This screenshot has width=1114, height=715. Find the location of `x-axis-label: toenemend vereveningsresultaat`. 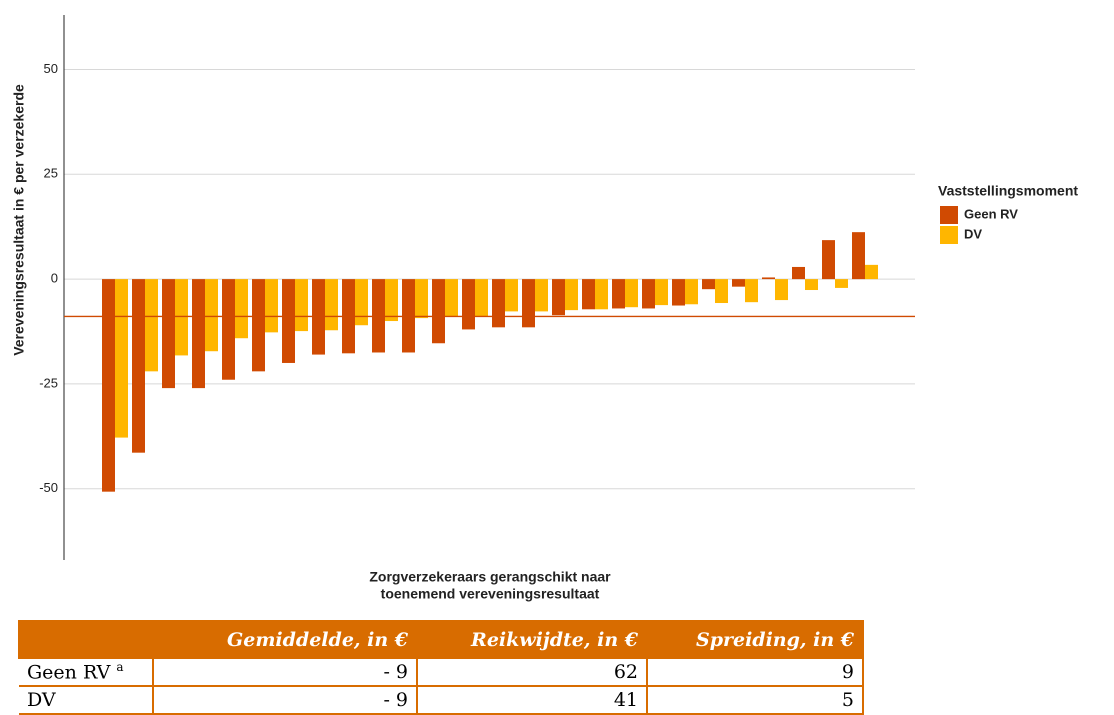

x-axis-label: toenemend vereveningsresultaat is located at coordinates (490, 594).